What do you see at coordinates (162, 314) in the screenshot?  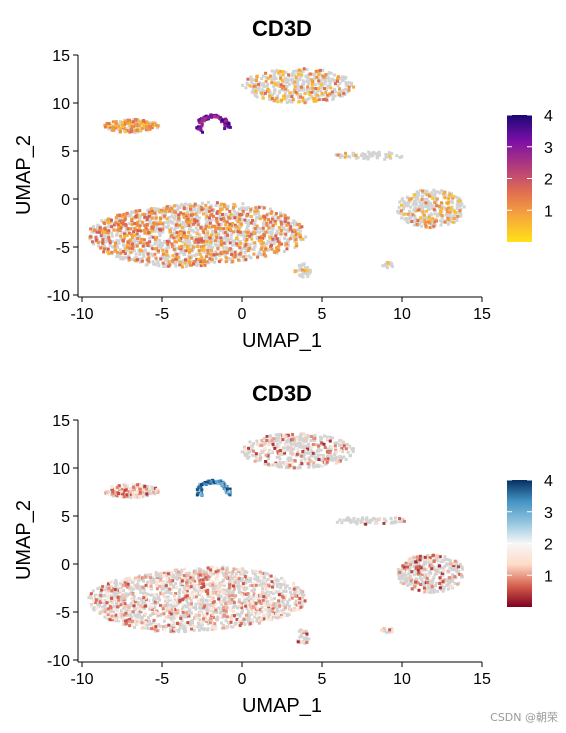 I see `x-tick-label: -5` at bounding box center [162, 314].